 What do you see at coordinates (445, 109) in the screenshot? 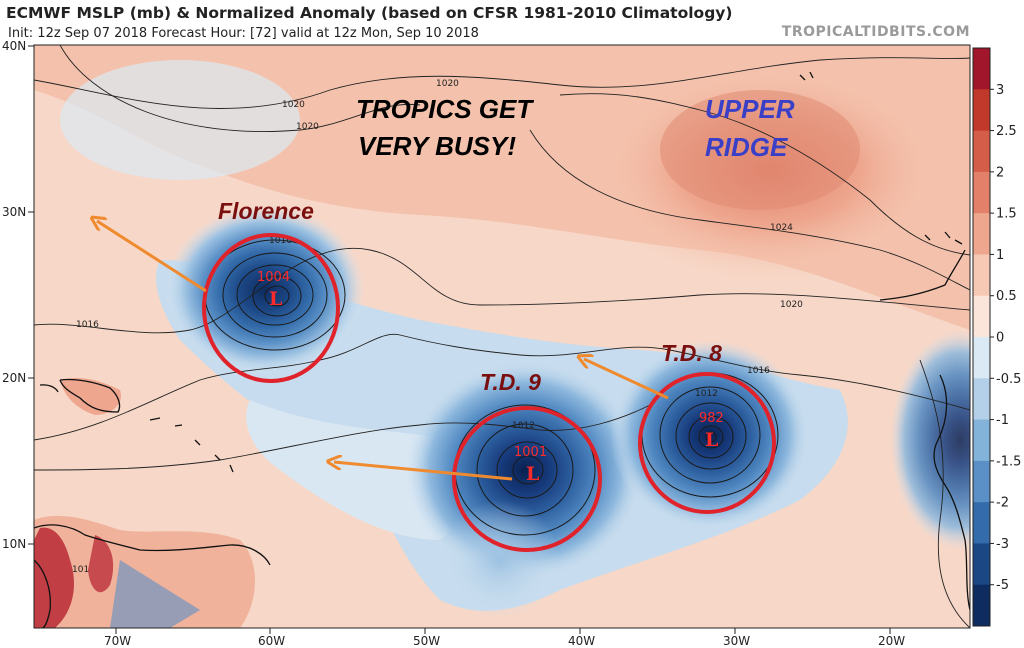
I see `headline-line1: TROPICS GET` at bounding box center [445, 109].